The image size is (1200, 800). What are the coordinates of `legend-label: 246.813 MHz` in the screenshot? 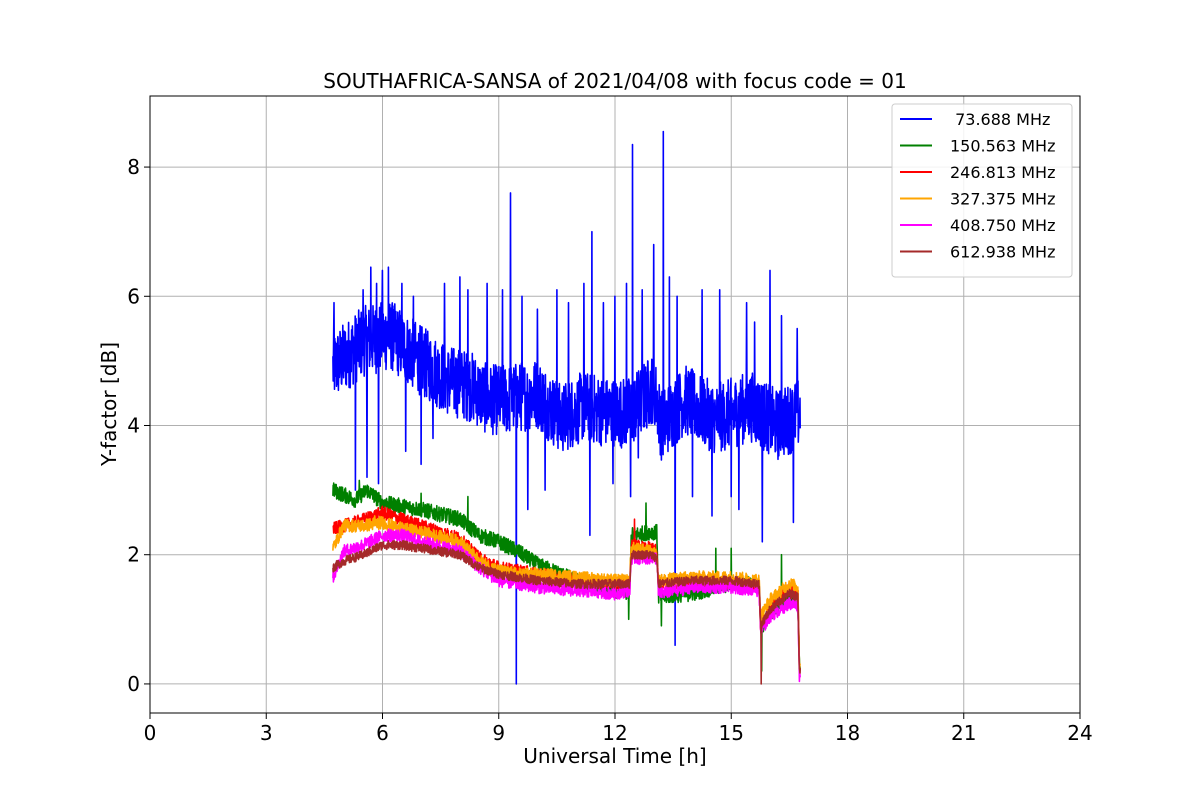 It's located at (1002, 172).